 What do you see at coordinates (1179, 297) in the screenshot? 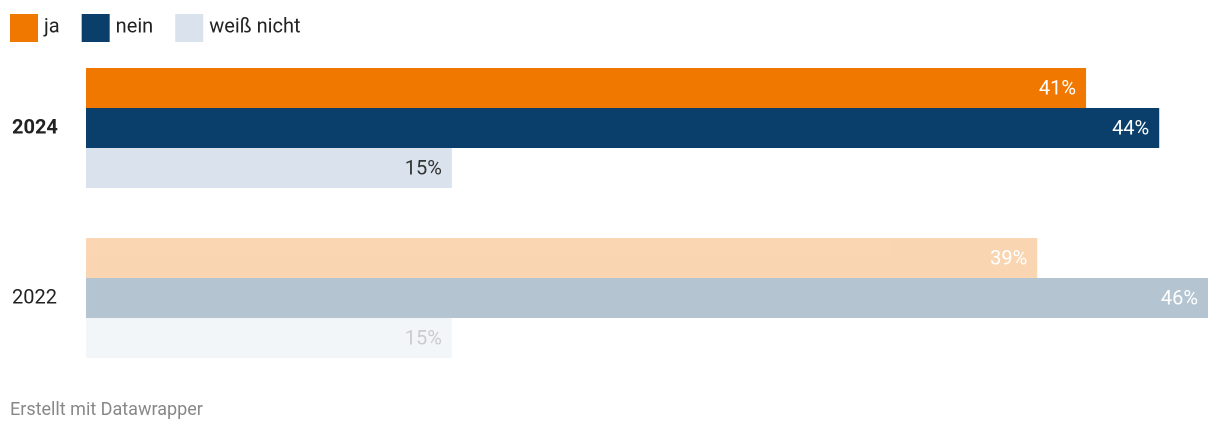
I see `value-label: 46%` at bounding box center [1179, 297].